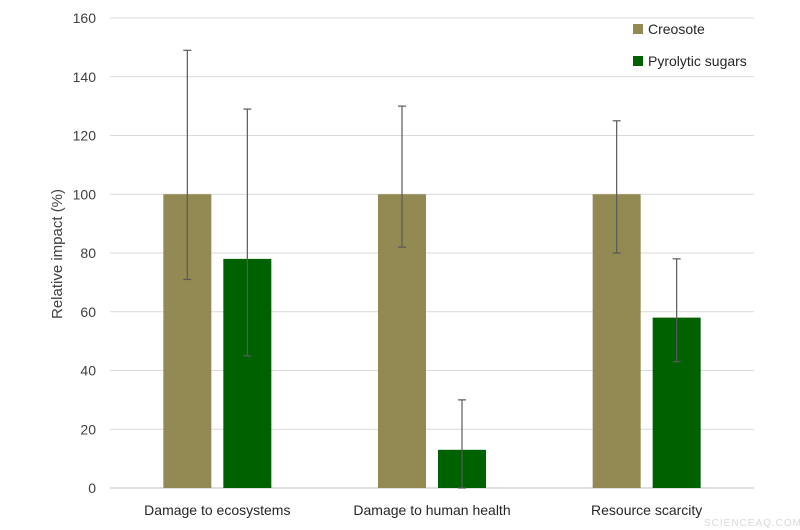  What do you see at coordinates (88, 429) in the screenshot?
I see `y-tick-label: 20` at bounding box center [88, 429].